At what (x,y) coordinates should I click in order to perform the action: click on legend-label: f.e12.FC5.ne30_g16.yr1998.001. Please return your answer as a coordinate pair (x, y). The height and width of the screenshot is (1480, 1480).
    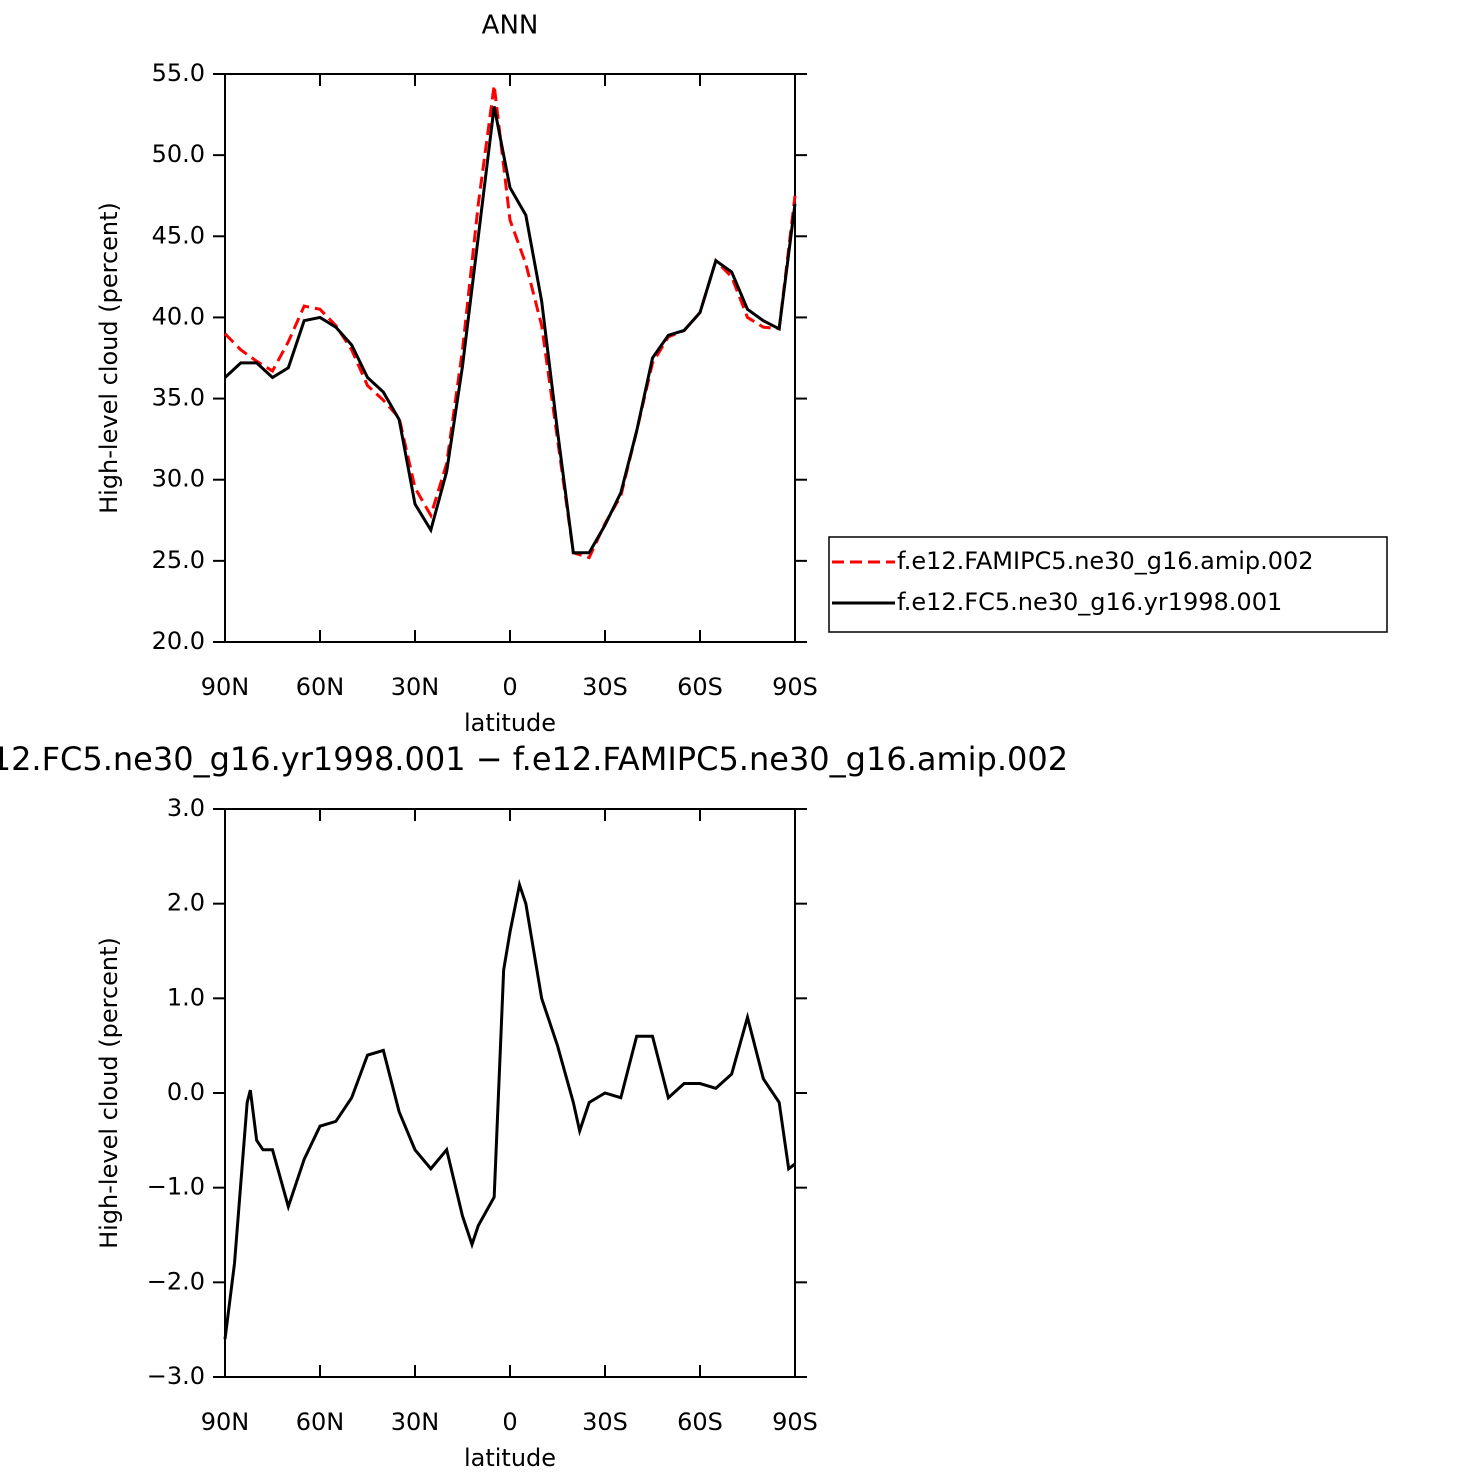
    Looking at the image, I should click on (1089, 602).